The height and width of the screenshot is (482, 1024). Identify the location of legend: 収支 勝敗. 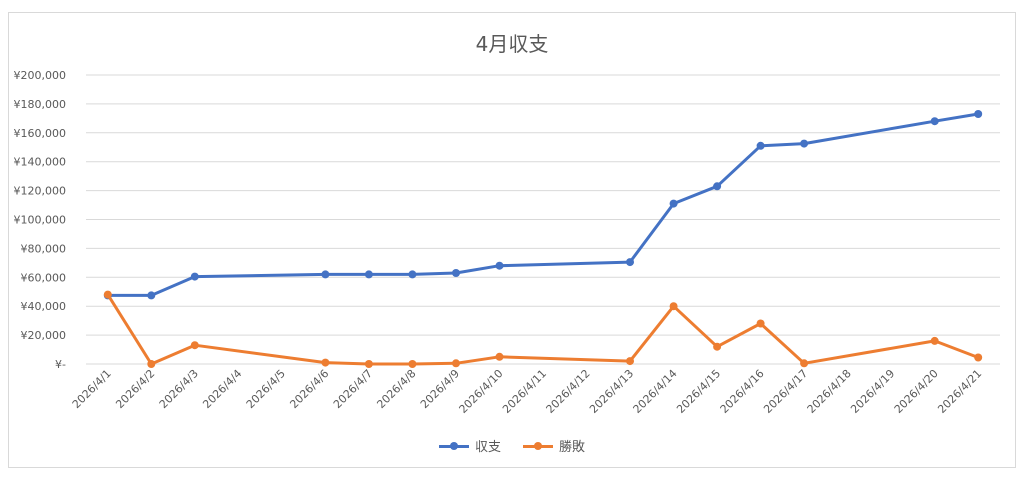
(512, 445).